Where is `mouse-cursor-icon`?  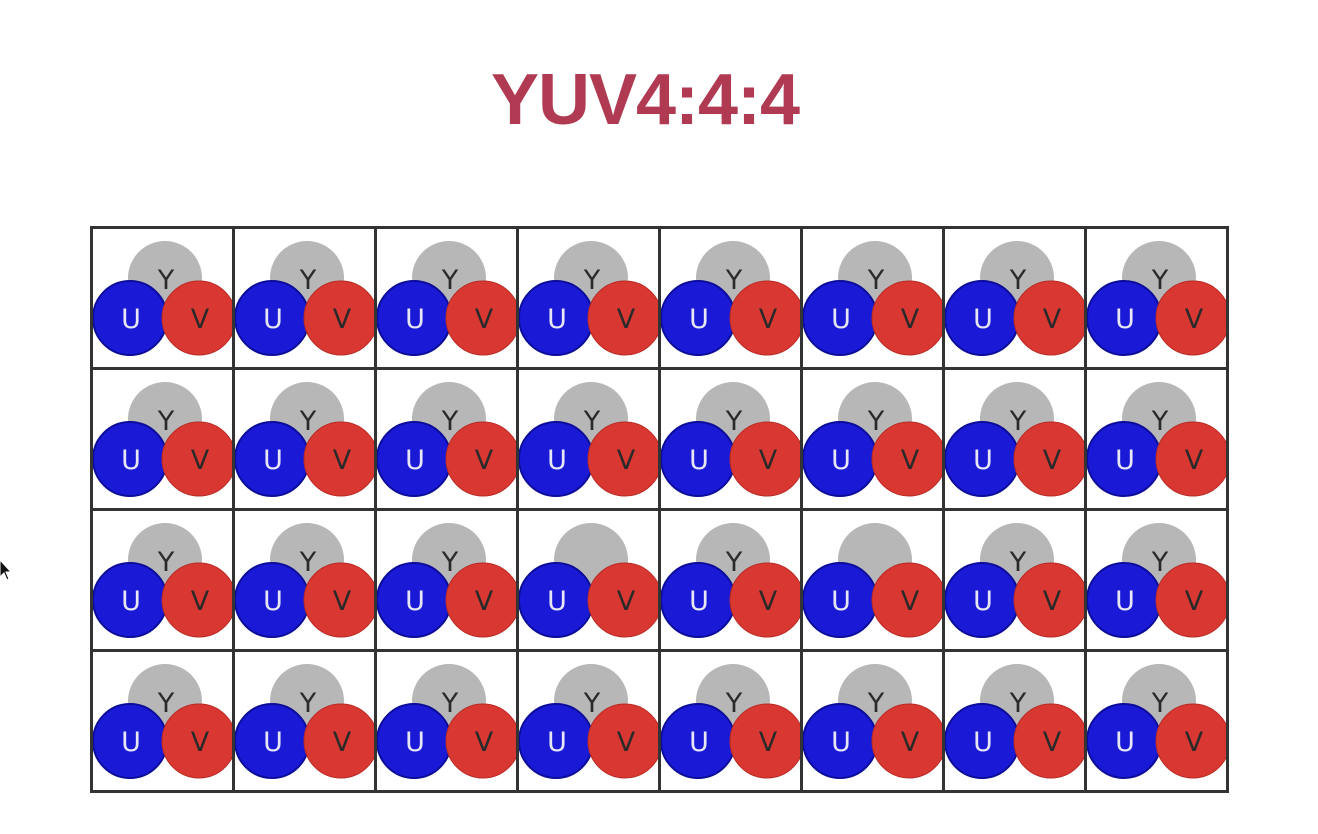
mouse-cursor-icon is located at coordinates (6, 570).